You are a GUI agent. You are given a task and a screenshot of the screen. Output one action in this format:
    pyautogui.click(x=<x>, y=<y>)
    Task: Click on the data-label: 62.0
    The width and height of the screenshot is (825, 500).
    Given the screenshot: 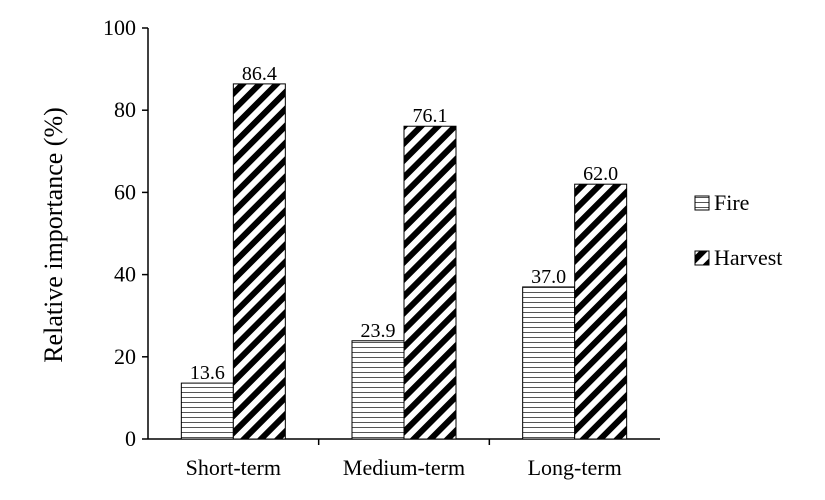 What is the action you would take?
    pyautogui.click(x=600, y=174)
    